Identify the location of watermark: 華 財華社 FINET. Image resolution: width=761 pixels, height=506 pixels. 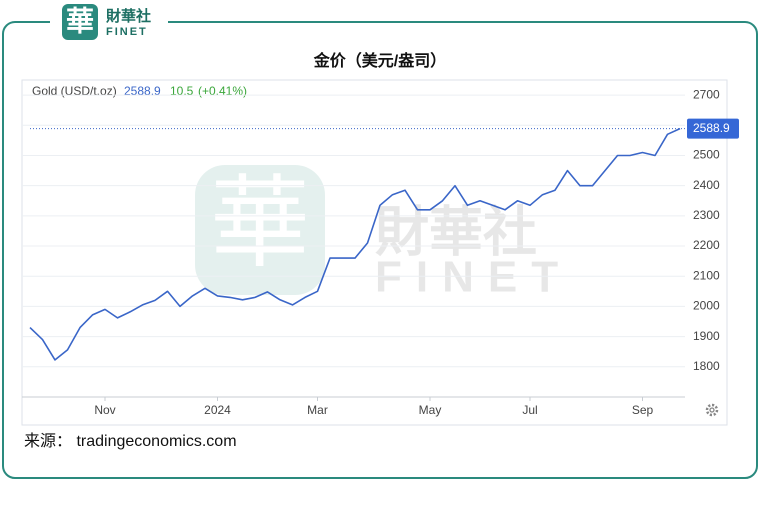
(383, 233).